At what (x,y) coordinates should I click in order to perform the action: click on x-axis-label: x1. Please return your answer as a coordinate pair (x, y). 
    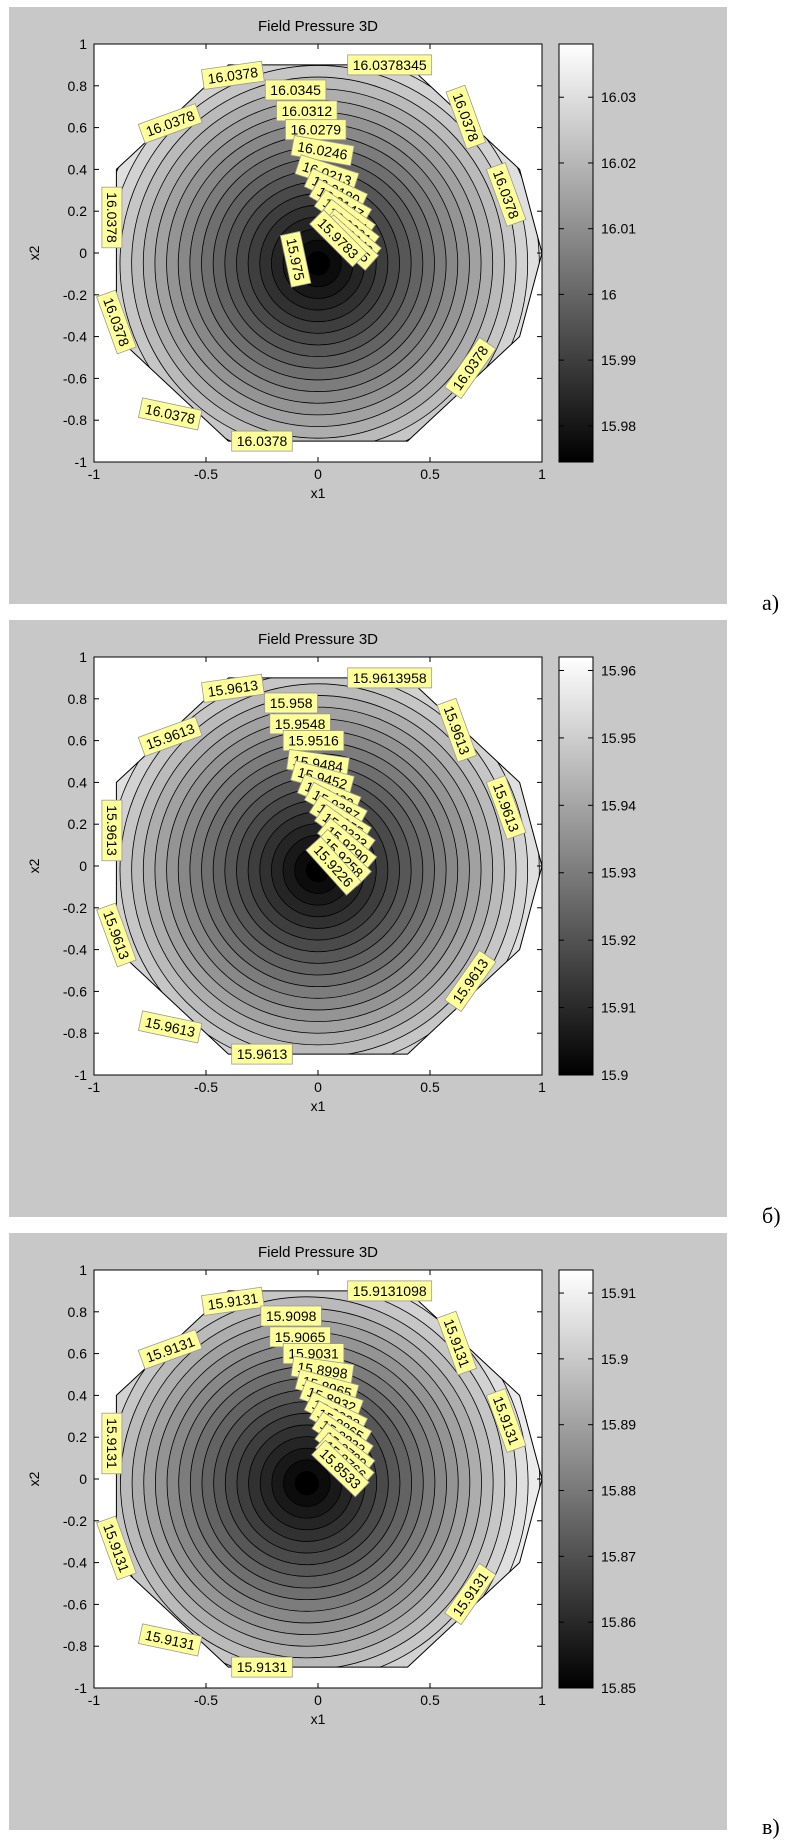
    Looking at the image, I should click on (318, 493).